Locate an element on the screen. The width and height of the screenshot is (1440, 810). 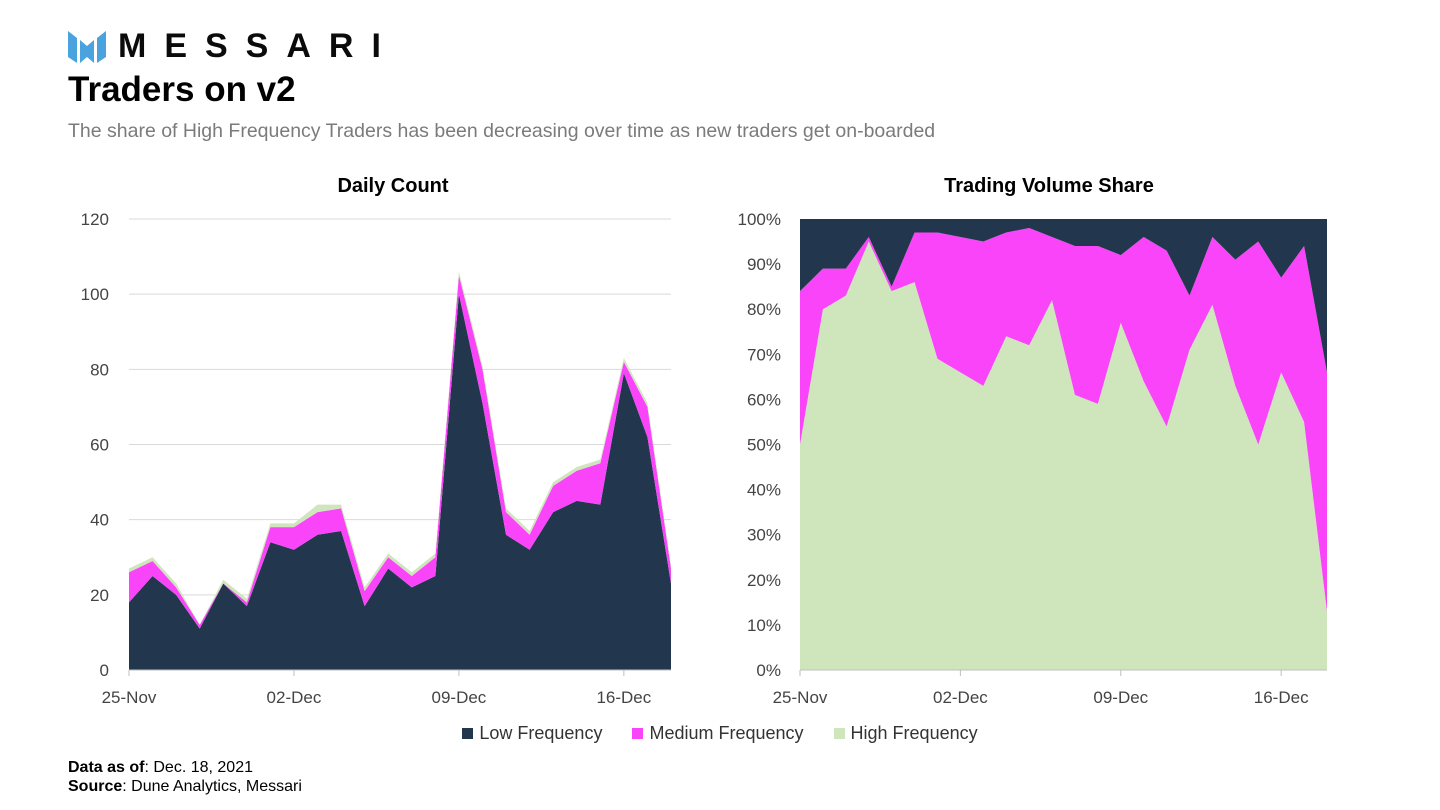
y-tick-label: 60 is located at coordinates (99, 445).